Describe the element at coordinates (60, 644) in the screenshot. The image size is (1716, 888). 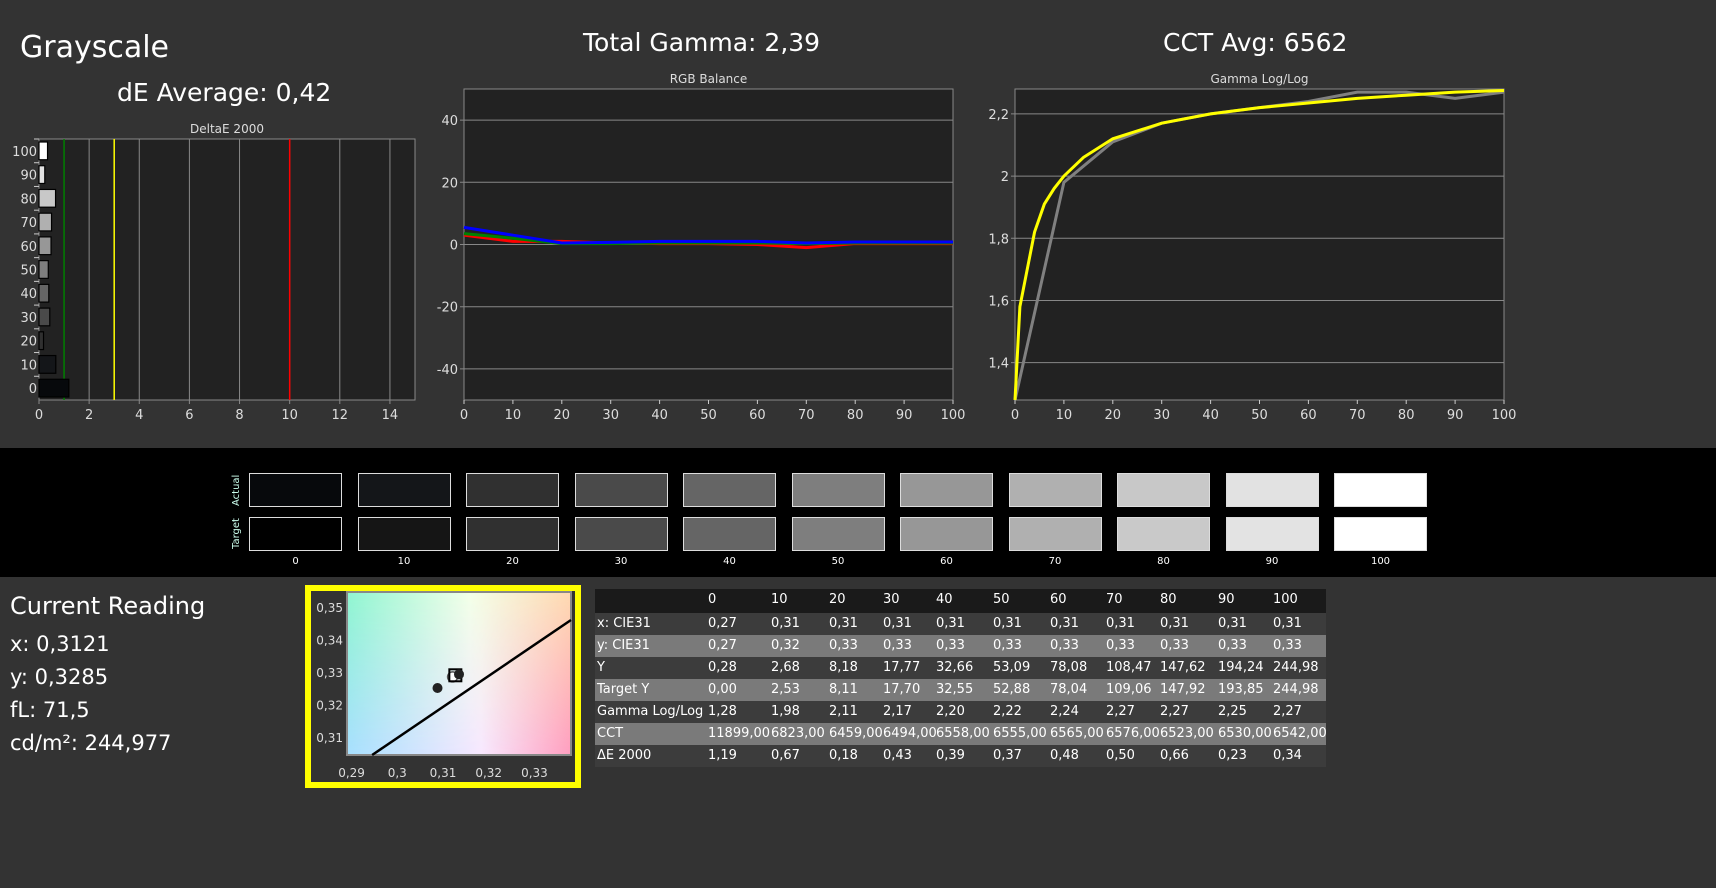
I see `reading-x: x: 0,3121` at that location.